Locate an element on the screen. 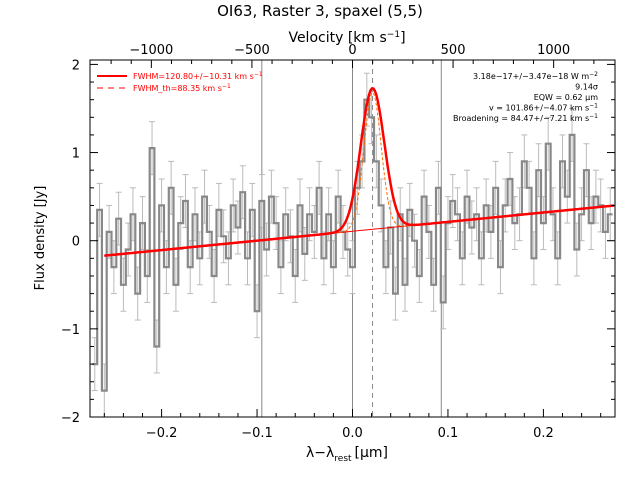 This screenshot has height=480, width=640. x-tick-label: 0.2 is located at coordinates (543, 433).